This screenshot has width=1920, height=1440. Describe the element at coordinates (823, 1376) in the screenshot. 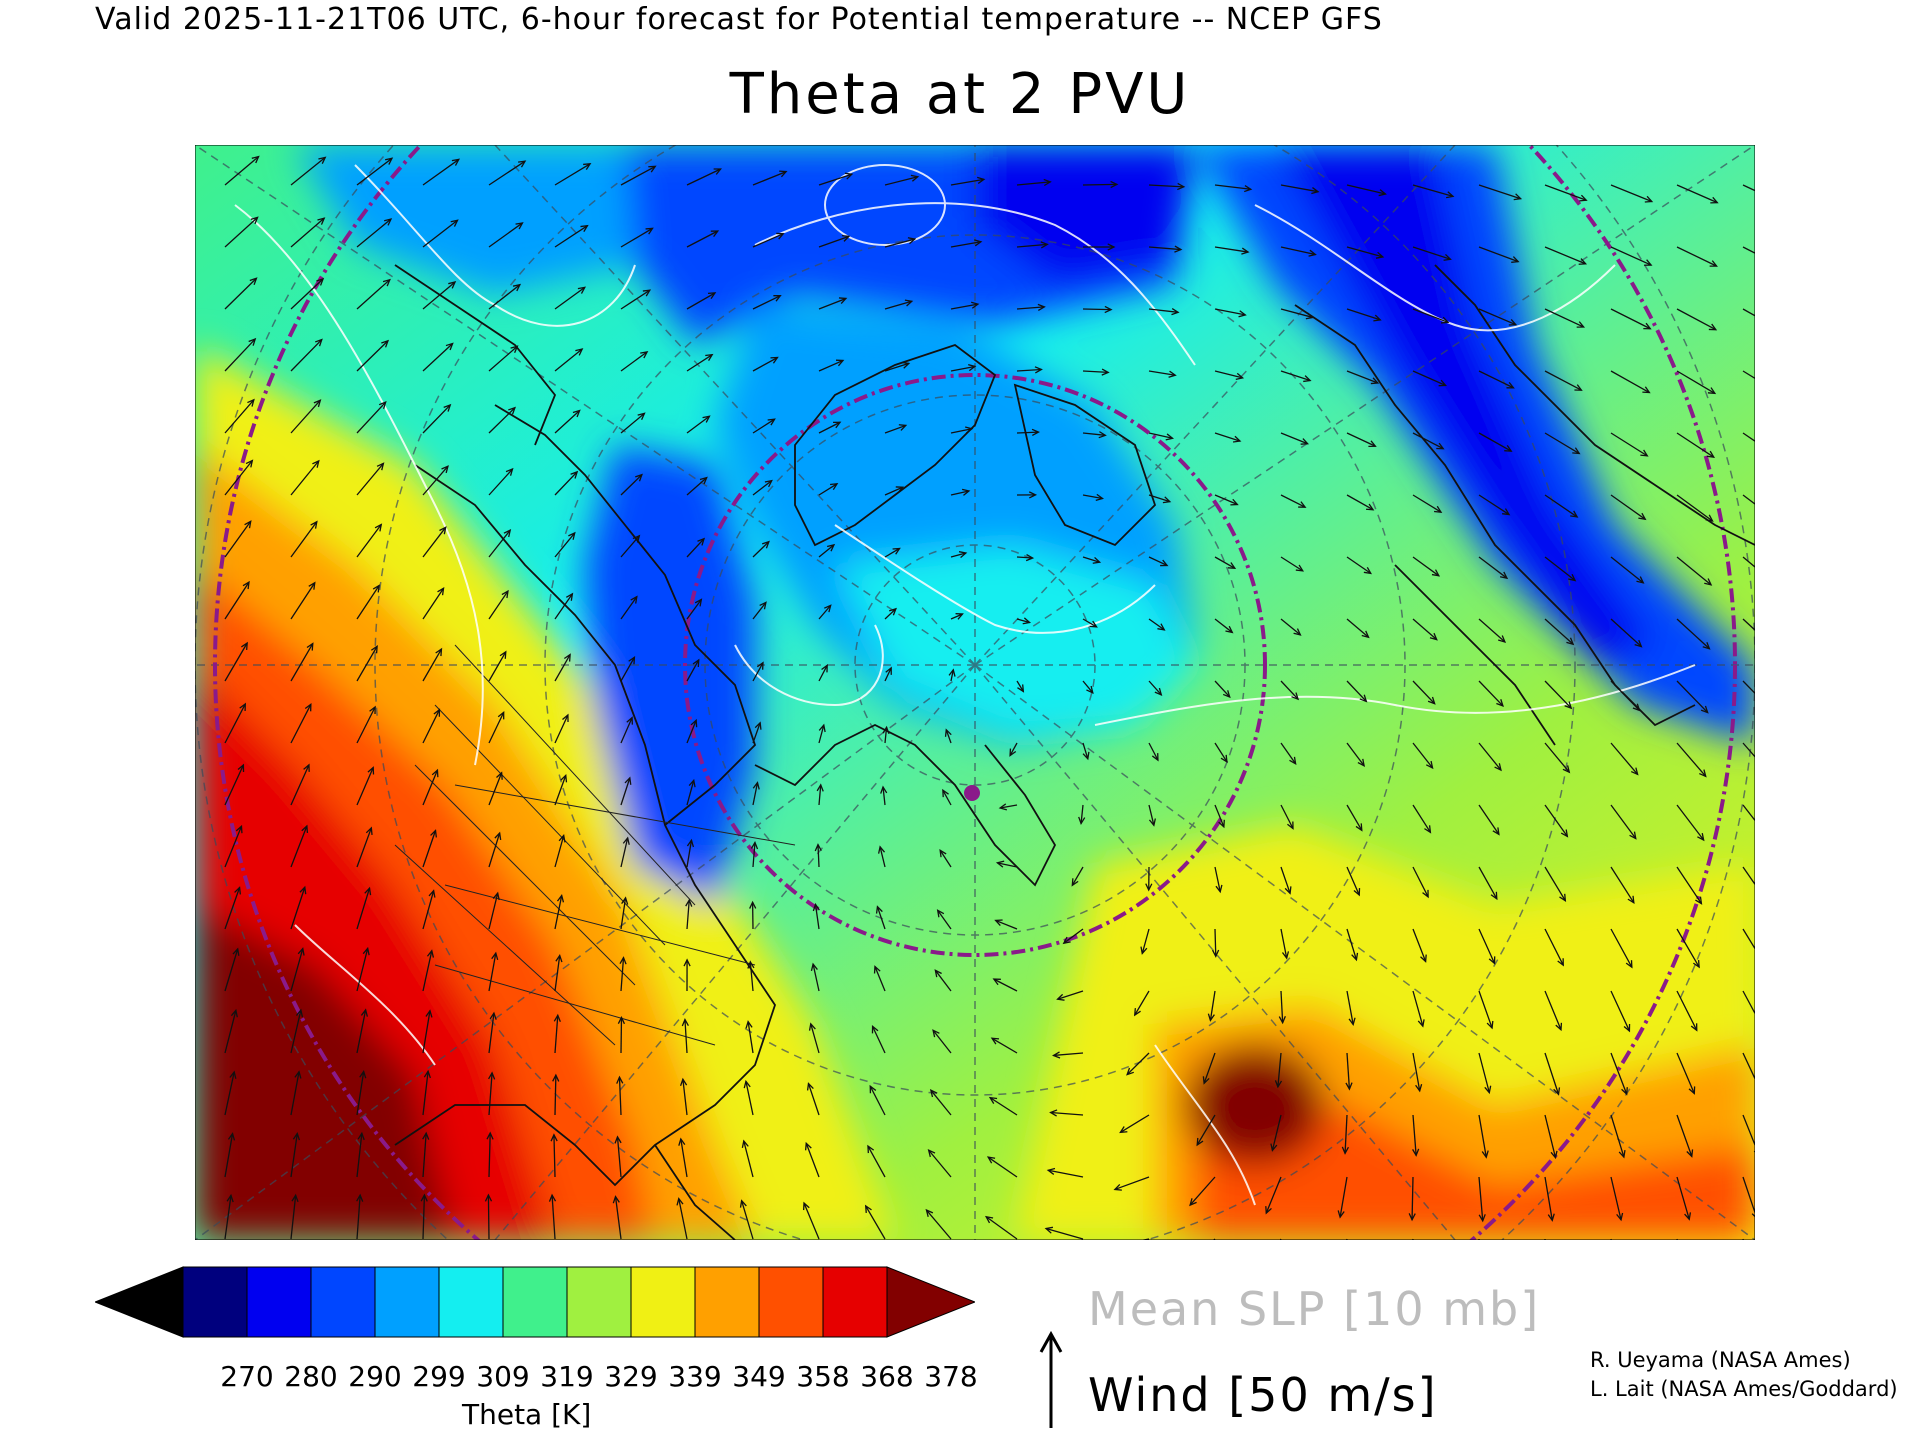

I see `colorbar-tick-label: 358` at that location.